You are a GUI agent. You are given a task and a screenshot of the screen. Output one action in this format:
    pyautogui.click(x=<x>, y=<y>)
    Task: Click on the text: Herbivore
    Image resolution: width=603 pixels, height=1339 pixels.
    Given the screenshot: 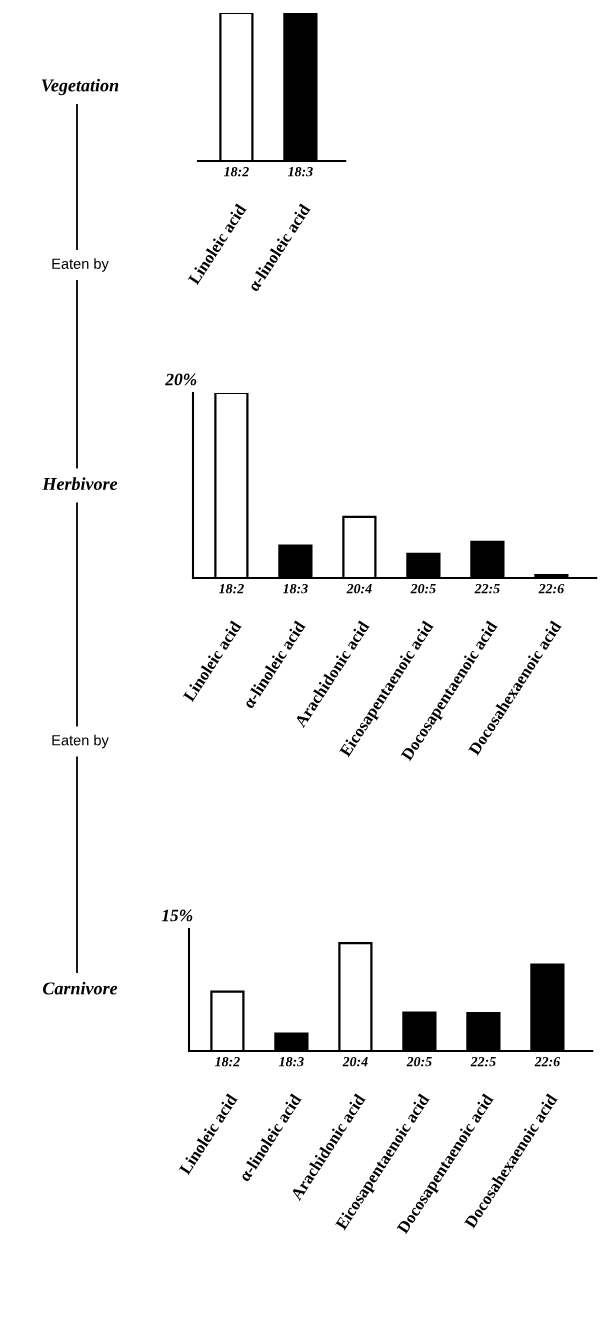 What is the action you would take?
    pyautogui.click(x=80, y=484)
    